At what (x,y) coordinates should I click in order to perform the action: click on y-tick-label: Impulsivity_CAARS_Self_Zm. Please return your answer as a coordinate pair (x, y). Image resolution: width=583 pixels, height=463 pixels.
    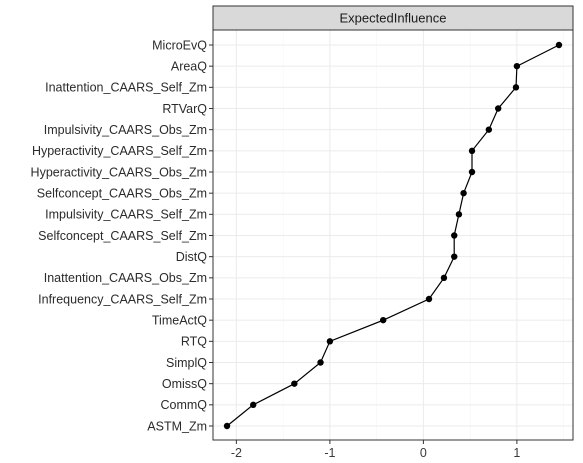
    Looking at the image, I should click on (126, 215).